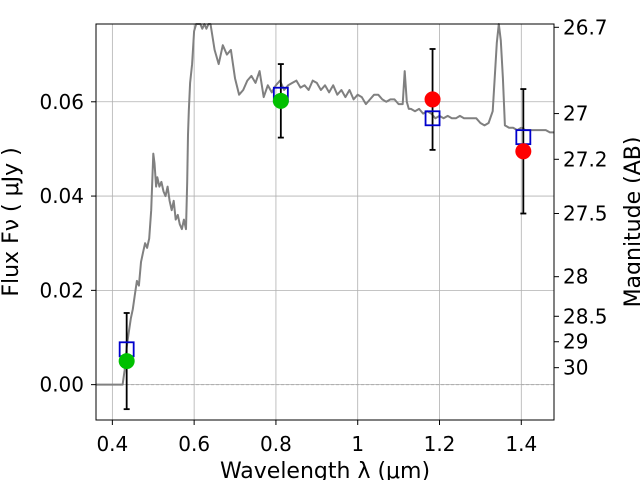 This screenshot has height=480, width=640. I want to click on y-tick-label: 0.00, so click(61, 385).